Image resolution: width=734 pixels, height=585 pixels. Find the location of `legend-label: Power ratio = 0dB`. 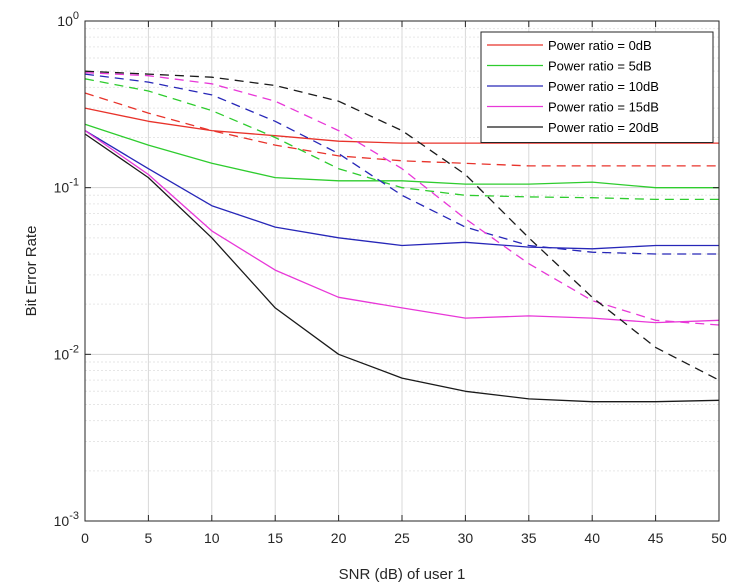

legend-label: Power ratio = 0dB is located at coordinates (600, 45).